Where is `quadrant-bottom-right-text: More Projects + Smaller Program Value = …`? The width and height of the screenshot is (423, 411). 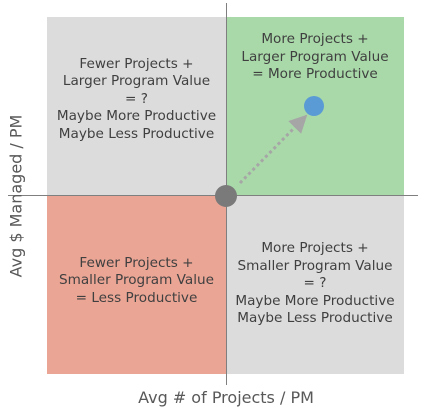
quadrant-bottom-right-text: More Projects + Smaller Program Value = … is located at coordinates (314, 284).